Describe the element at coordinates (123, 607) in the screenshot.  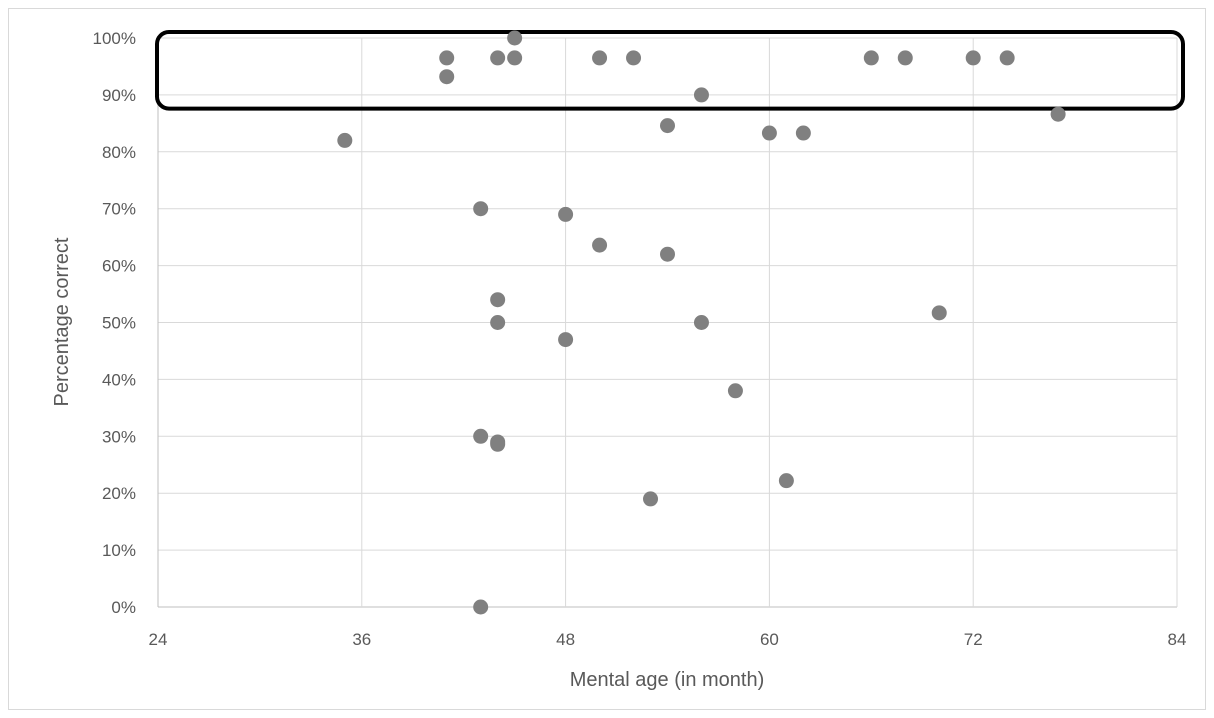
I see `y-tick-label: 0%` at that location.